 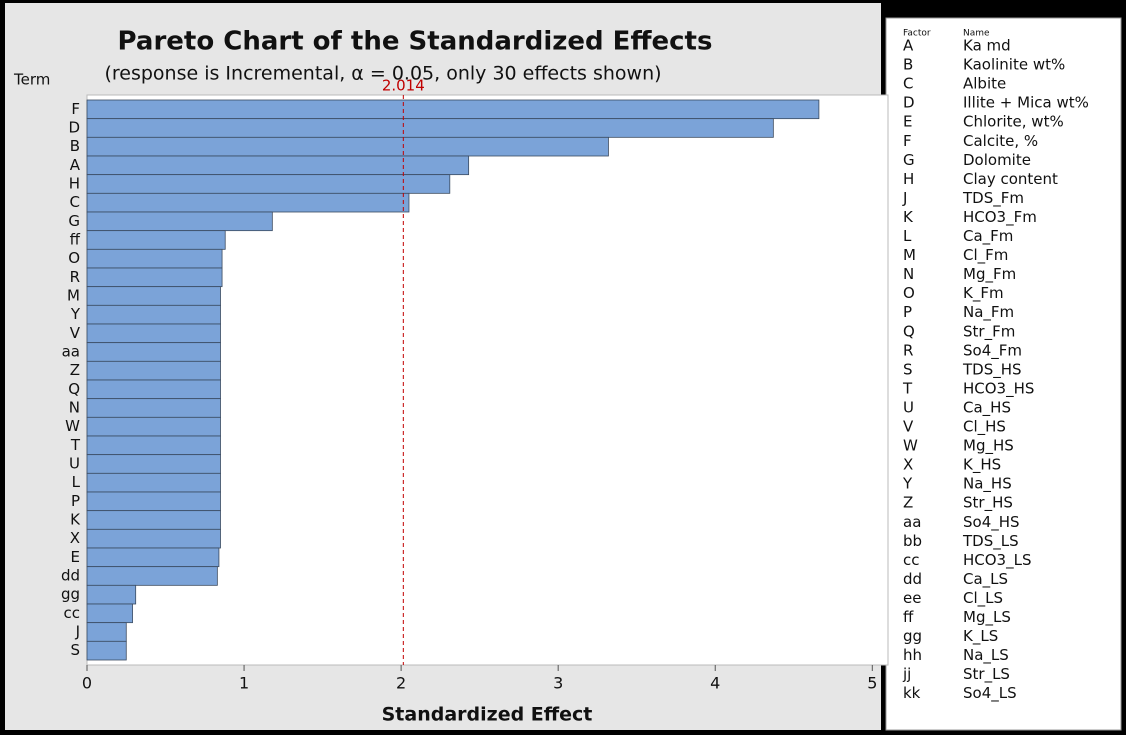 What do you see at coordinates (910, 446) in the screenshot?
I see `factor-code: W` at bounding box center [910, 446].